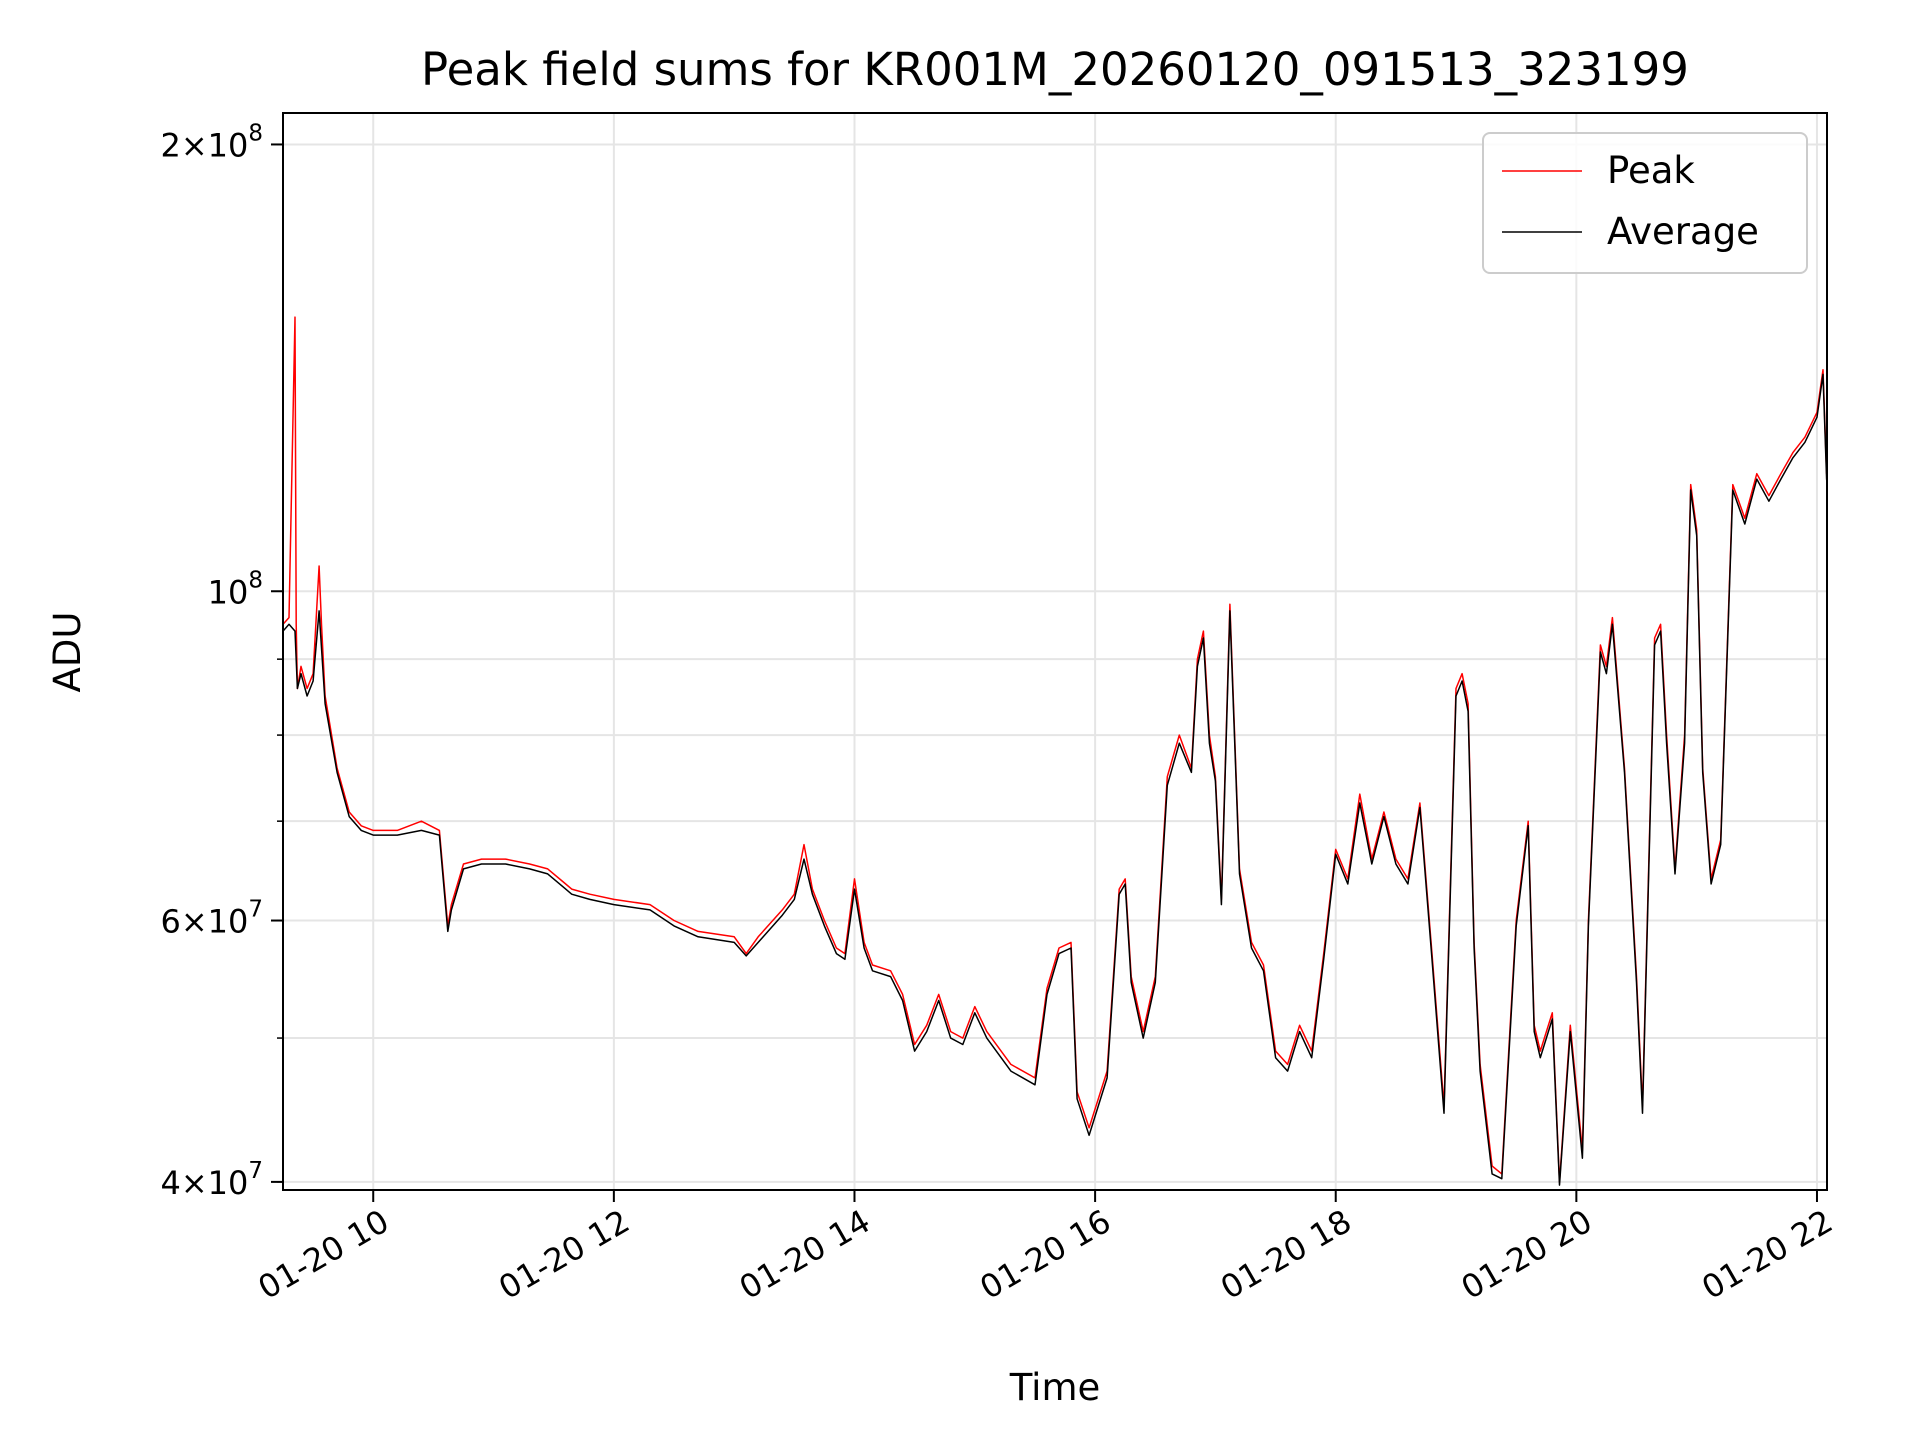  Describe the element at coordinates (805, 1254) in the screenshot. I see `x-tick-label: 01-20 14` at that location.